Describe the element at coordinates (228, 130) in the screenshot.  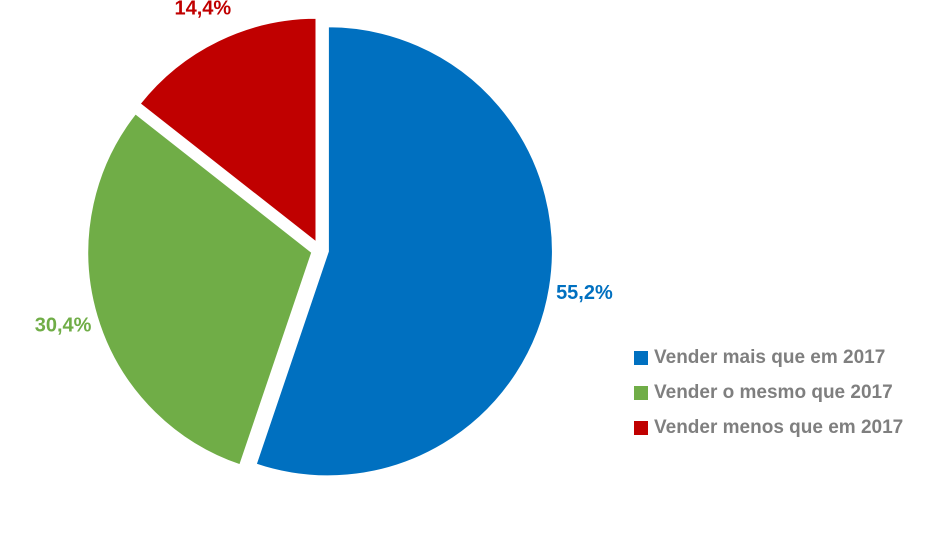
I see `pie-slice` at that location.